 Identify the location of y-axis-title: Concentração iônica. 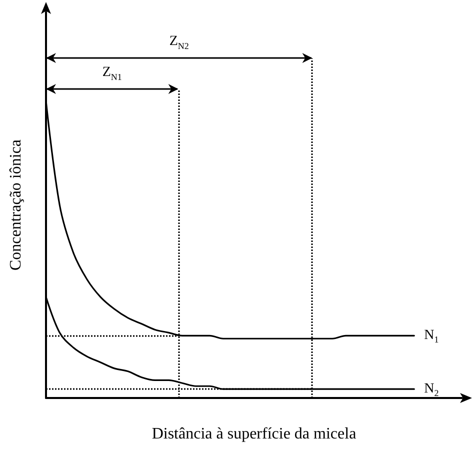
(16, 205).